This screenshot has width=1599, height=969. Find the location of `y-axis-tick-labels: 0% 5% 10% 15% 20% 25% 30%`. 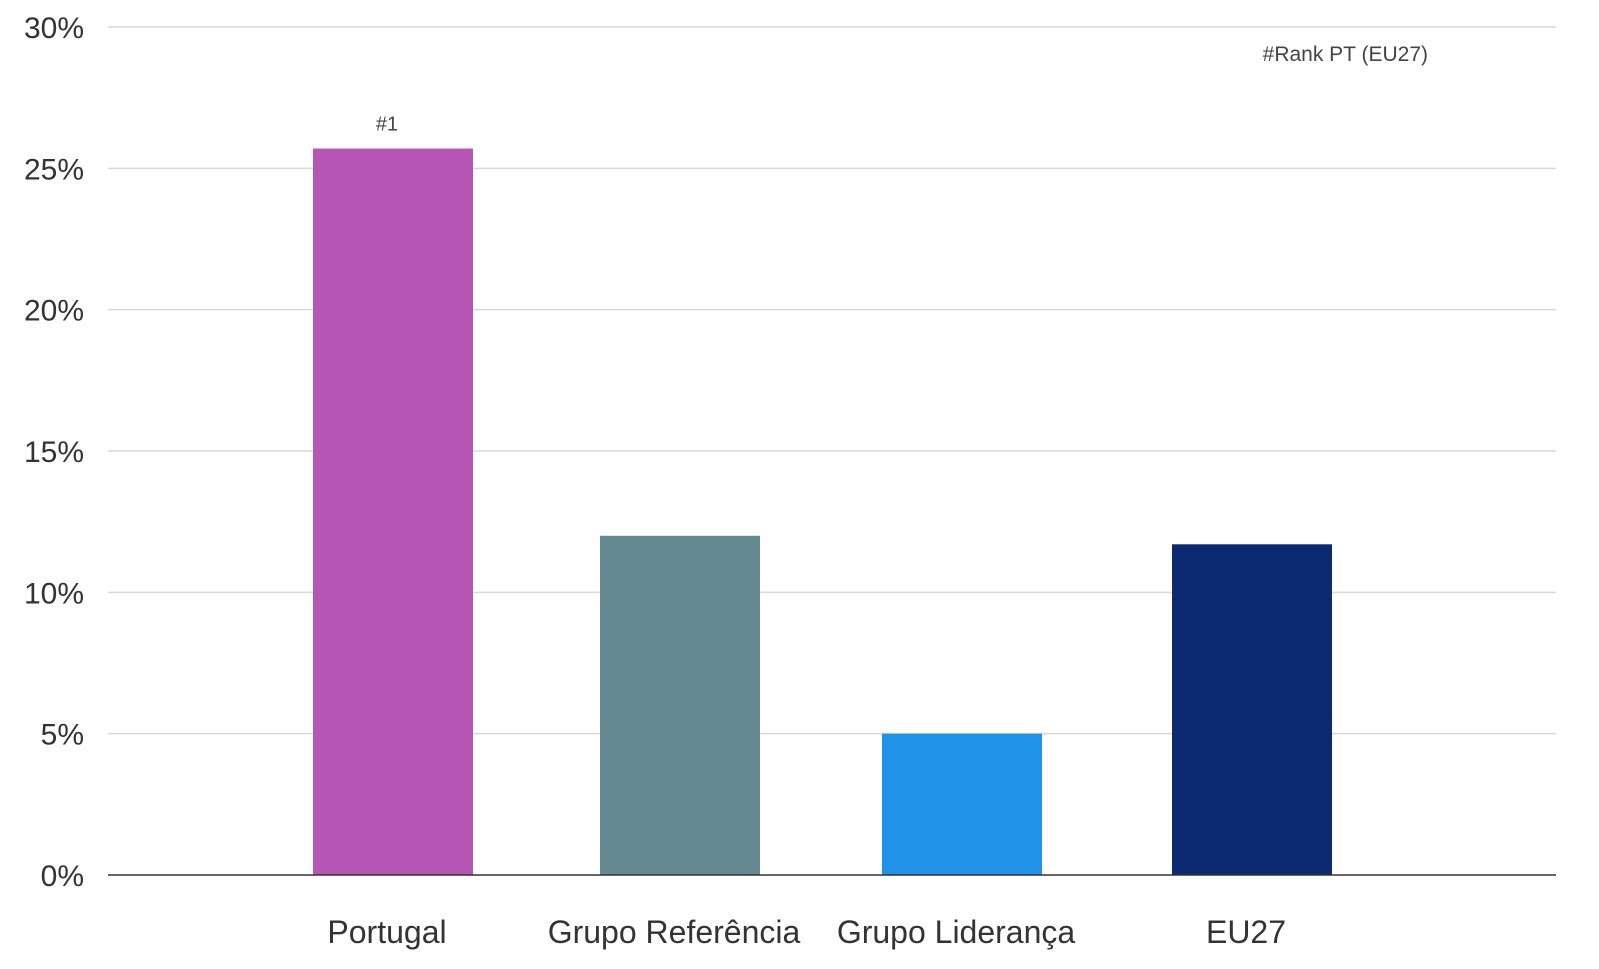

y-axis-tick-labels: 0% 5% 10% 15% 20% 25% 30% is located at coordinates (54, 452).